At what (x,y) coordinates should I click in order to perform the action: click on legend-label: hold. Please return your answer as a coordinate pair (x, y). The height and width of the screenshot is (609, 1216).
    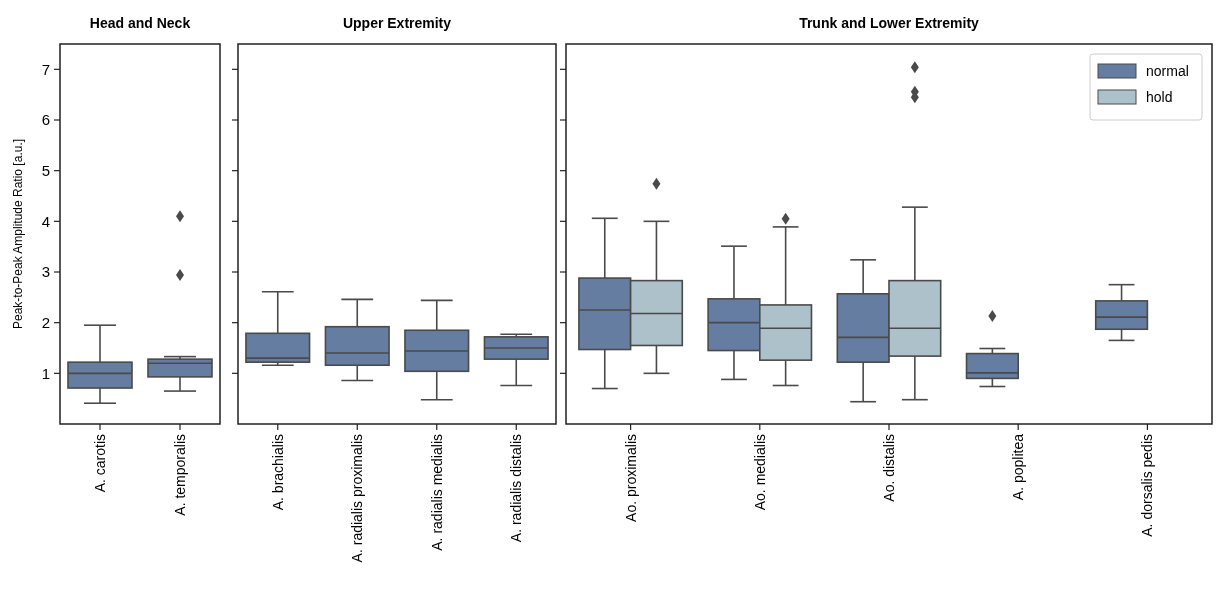
    Looking at the image, I should click on (1159, 96).